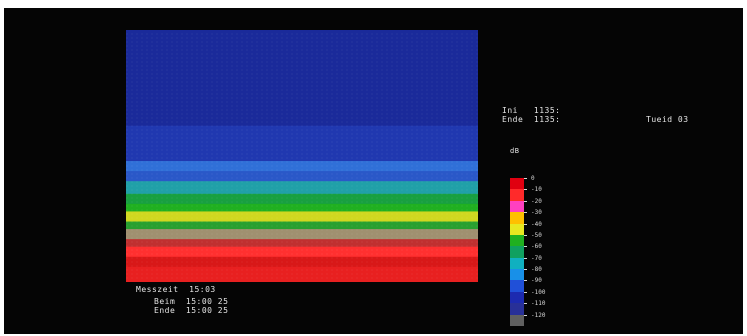 The height and width of the screenshot is (336, 747). I want to click on colorbar-unit: dB, so click(515, 151).